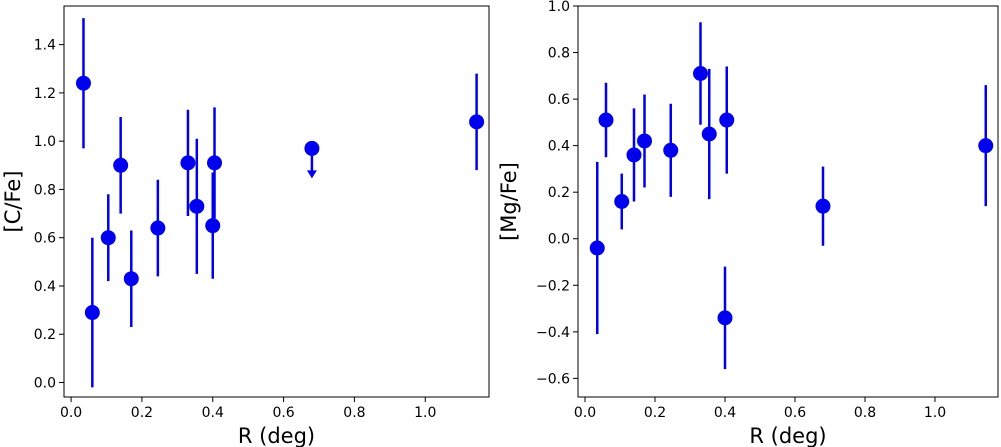 This screenshot has height=447, width=1001. I want to click on y-tick-label: −0.2, so click(553, 286).